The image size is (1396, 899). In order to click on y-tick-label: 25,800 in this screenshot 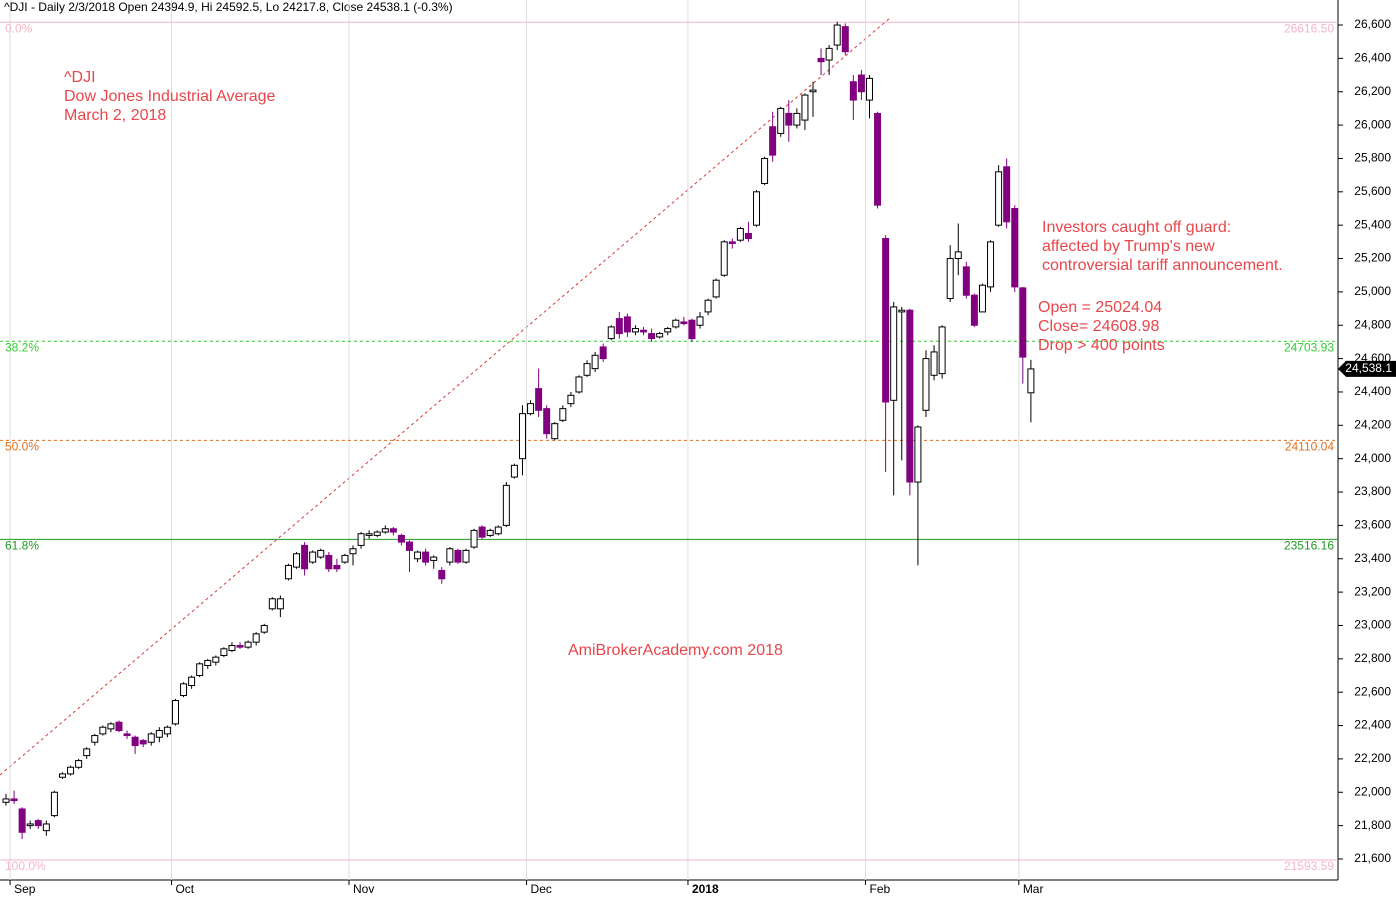, I will do `click(1372, 158)`.